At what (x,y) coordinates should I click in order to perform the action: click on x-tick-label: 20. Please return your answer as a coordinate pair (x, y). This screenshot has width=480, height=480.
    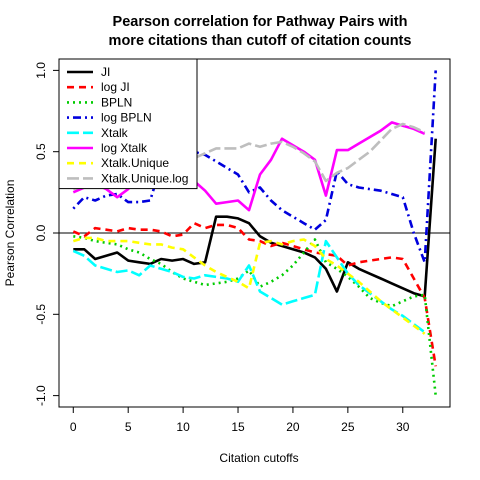
    Looking at the image, I should click on (293, 427).